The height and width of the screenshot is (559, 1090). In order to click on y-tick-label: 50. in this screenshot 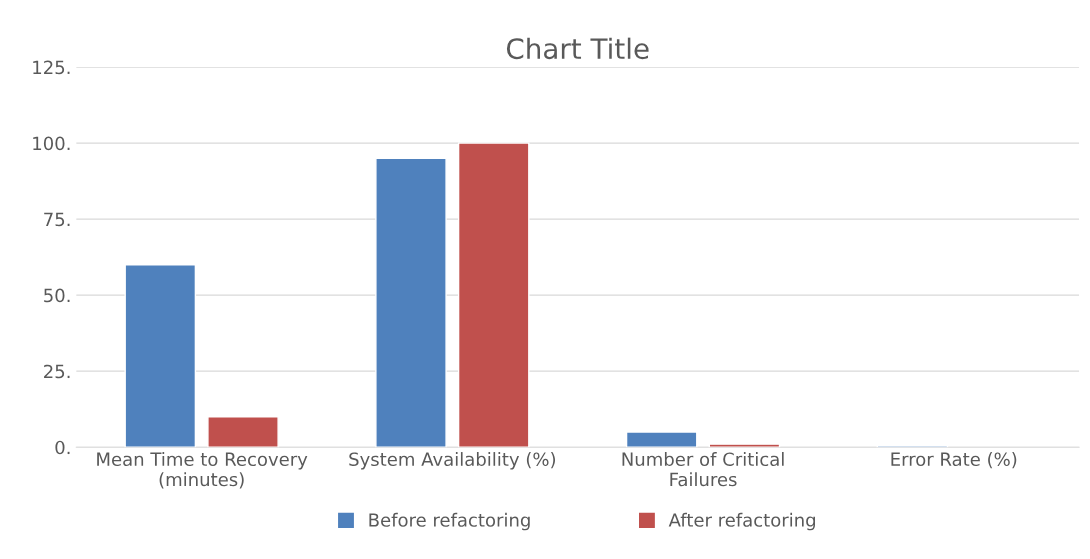, I will do `click(57, 295)`.